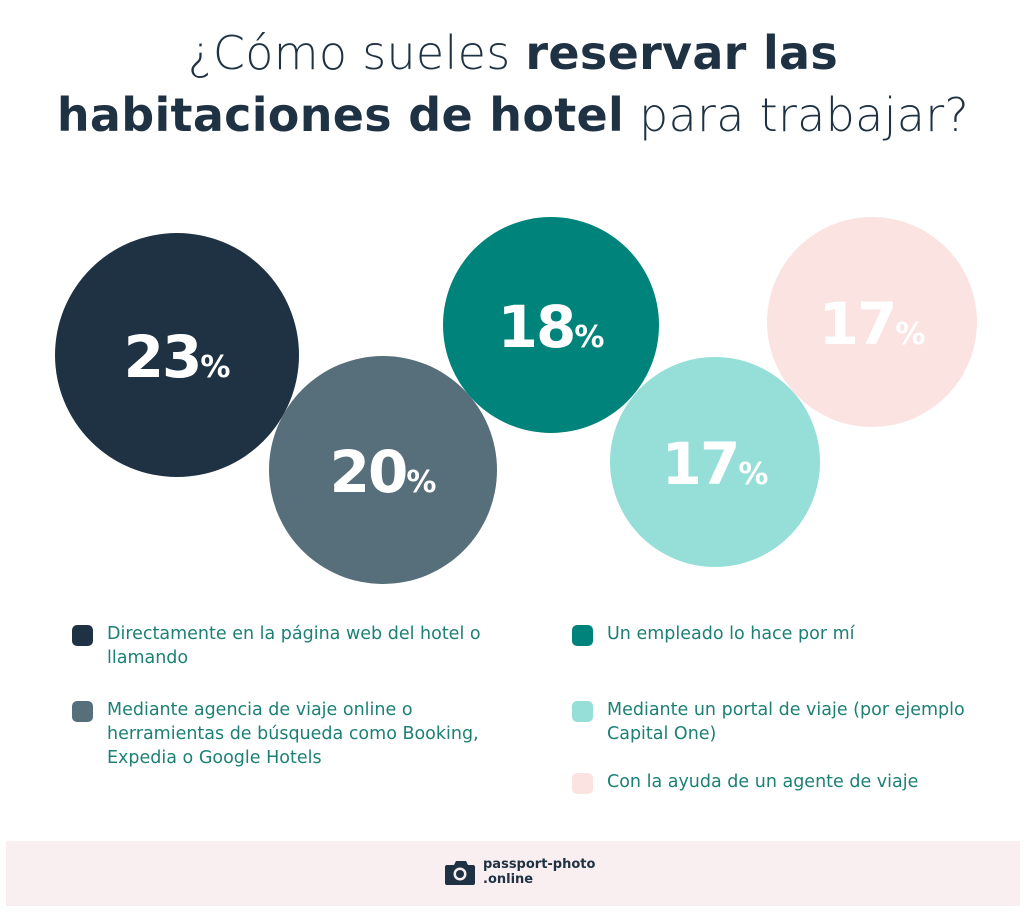 This screenshot has width=1026, height=912. What do you see at coordinates (582, 711) in the screenshot?
I see `legend-swatch-travel-portal` at bounding box center [582, 711].